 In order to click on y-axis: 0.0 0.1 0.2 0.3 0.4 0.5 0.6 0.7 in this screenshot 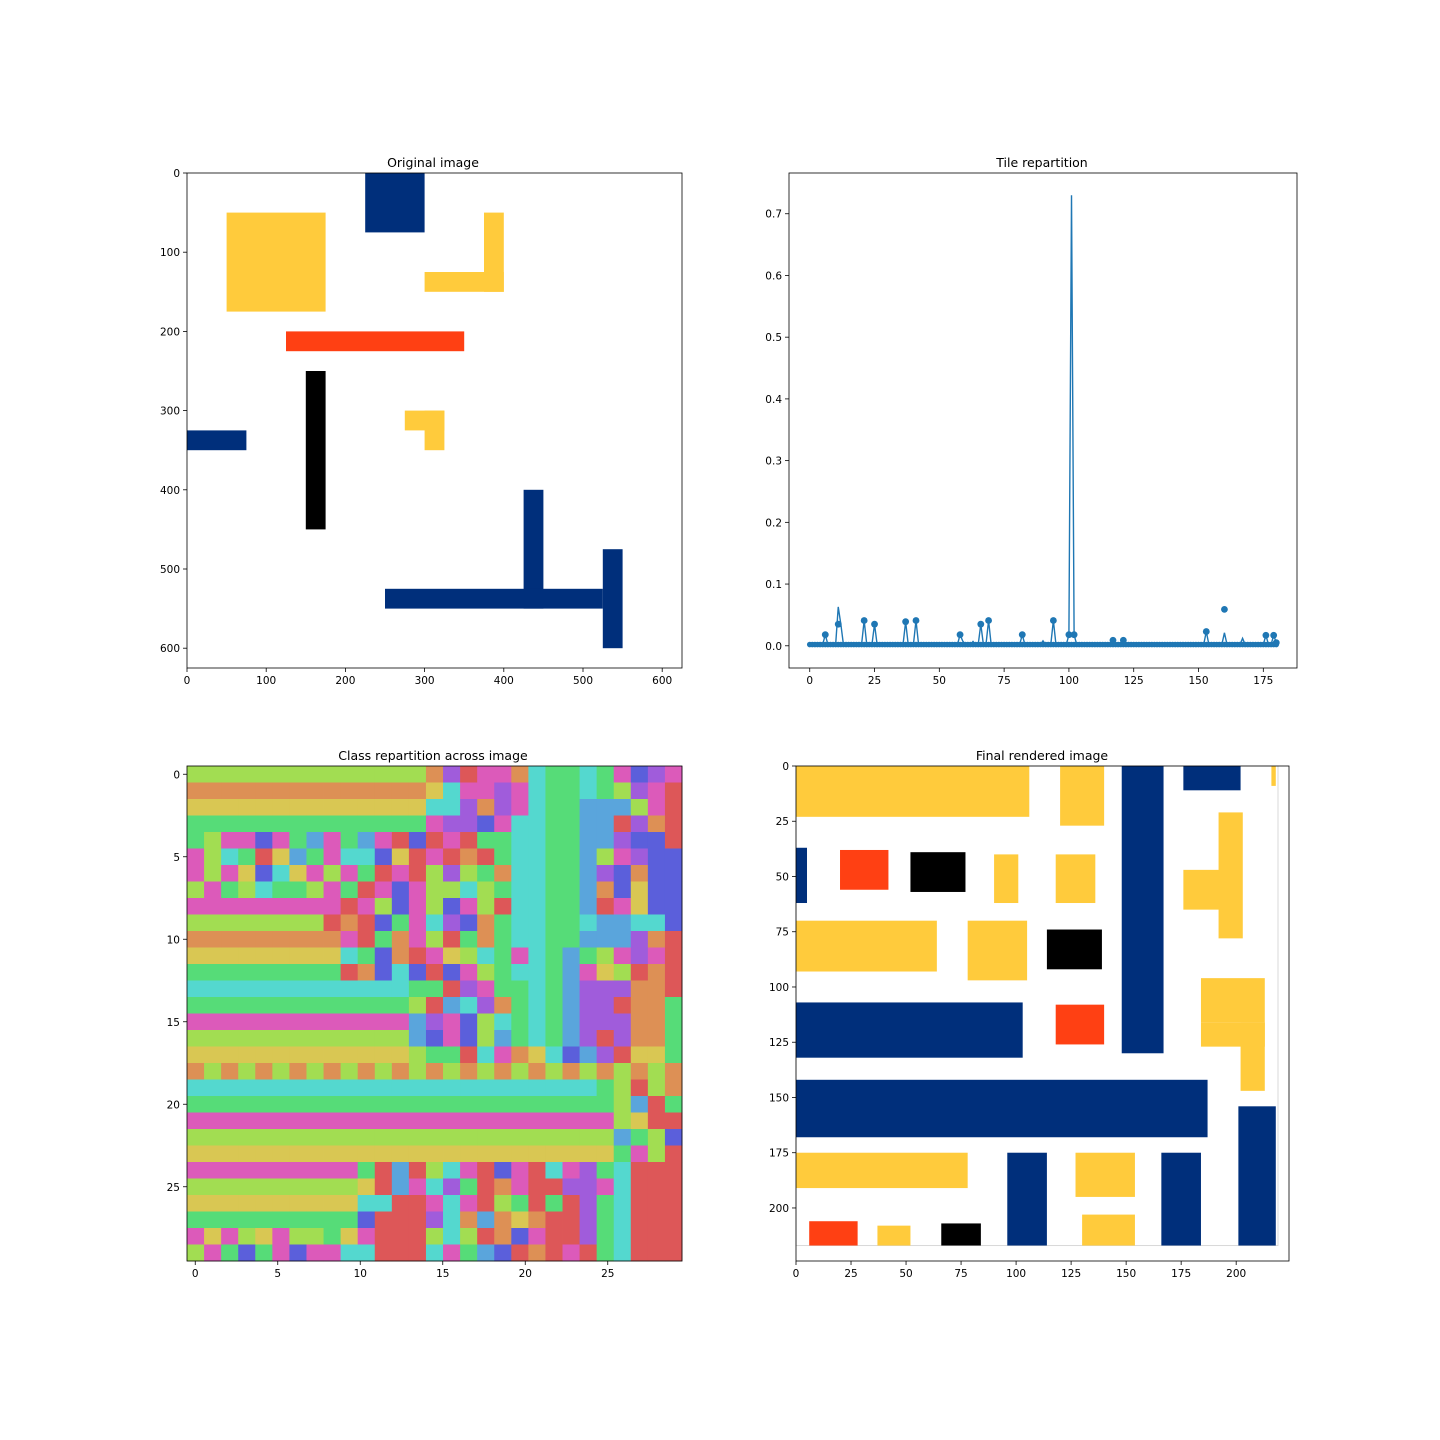, I will do `click(777, 431)`.